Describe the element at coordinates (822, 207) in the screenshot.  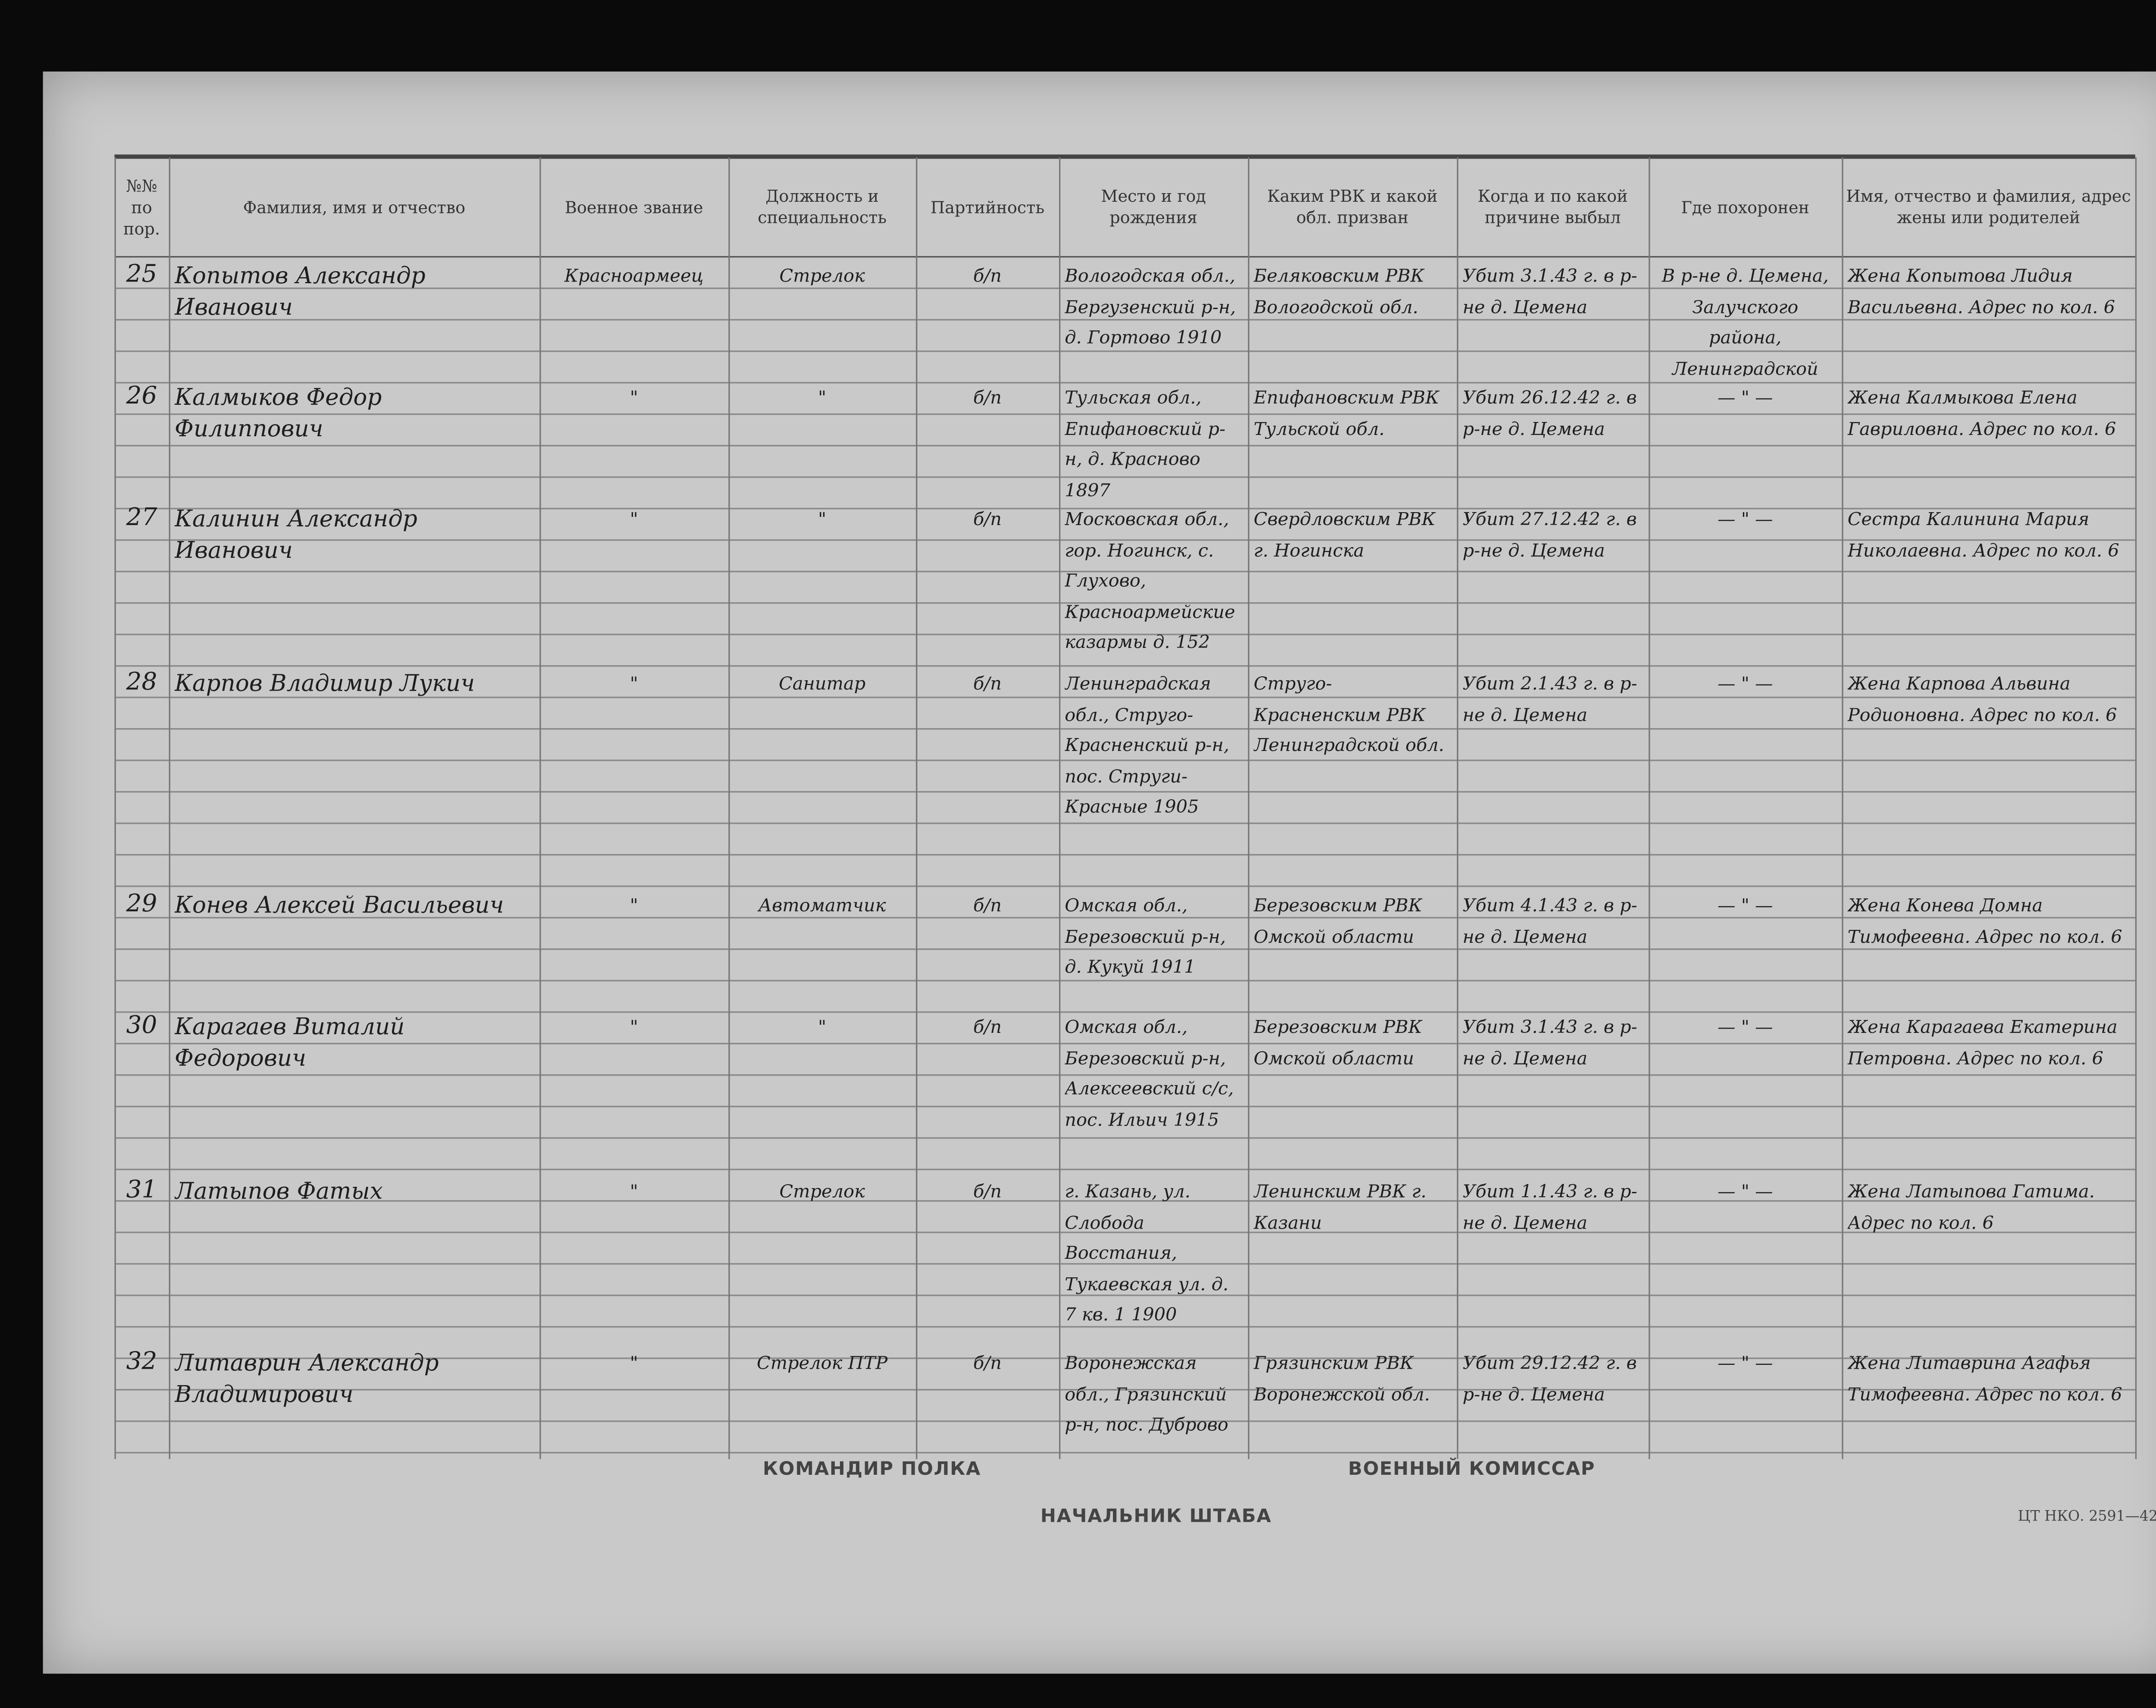
I see `column-header: Должность и специальность` at that location.